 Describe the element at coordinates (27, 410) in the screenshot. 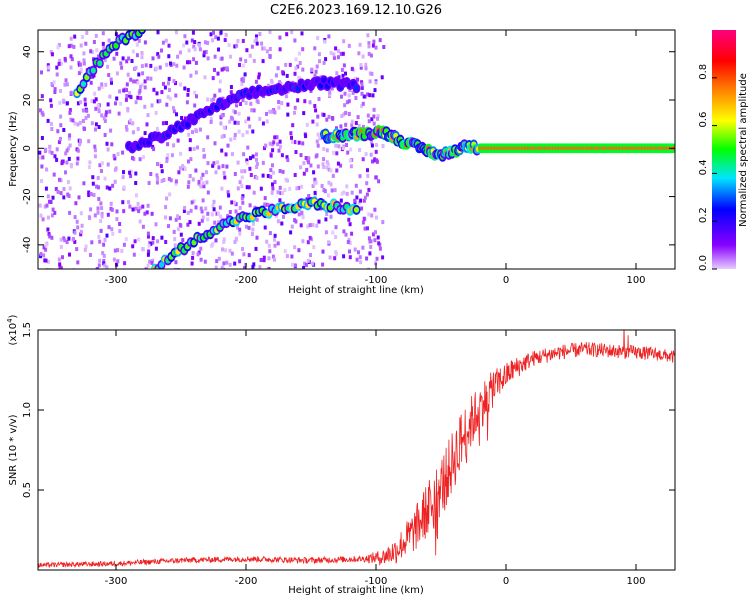

I see `snr-y-tick-label: 1.0` at that location.